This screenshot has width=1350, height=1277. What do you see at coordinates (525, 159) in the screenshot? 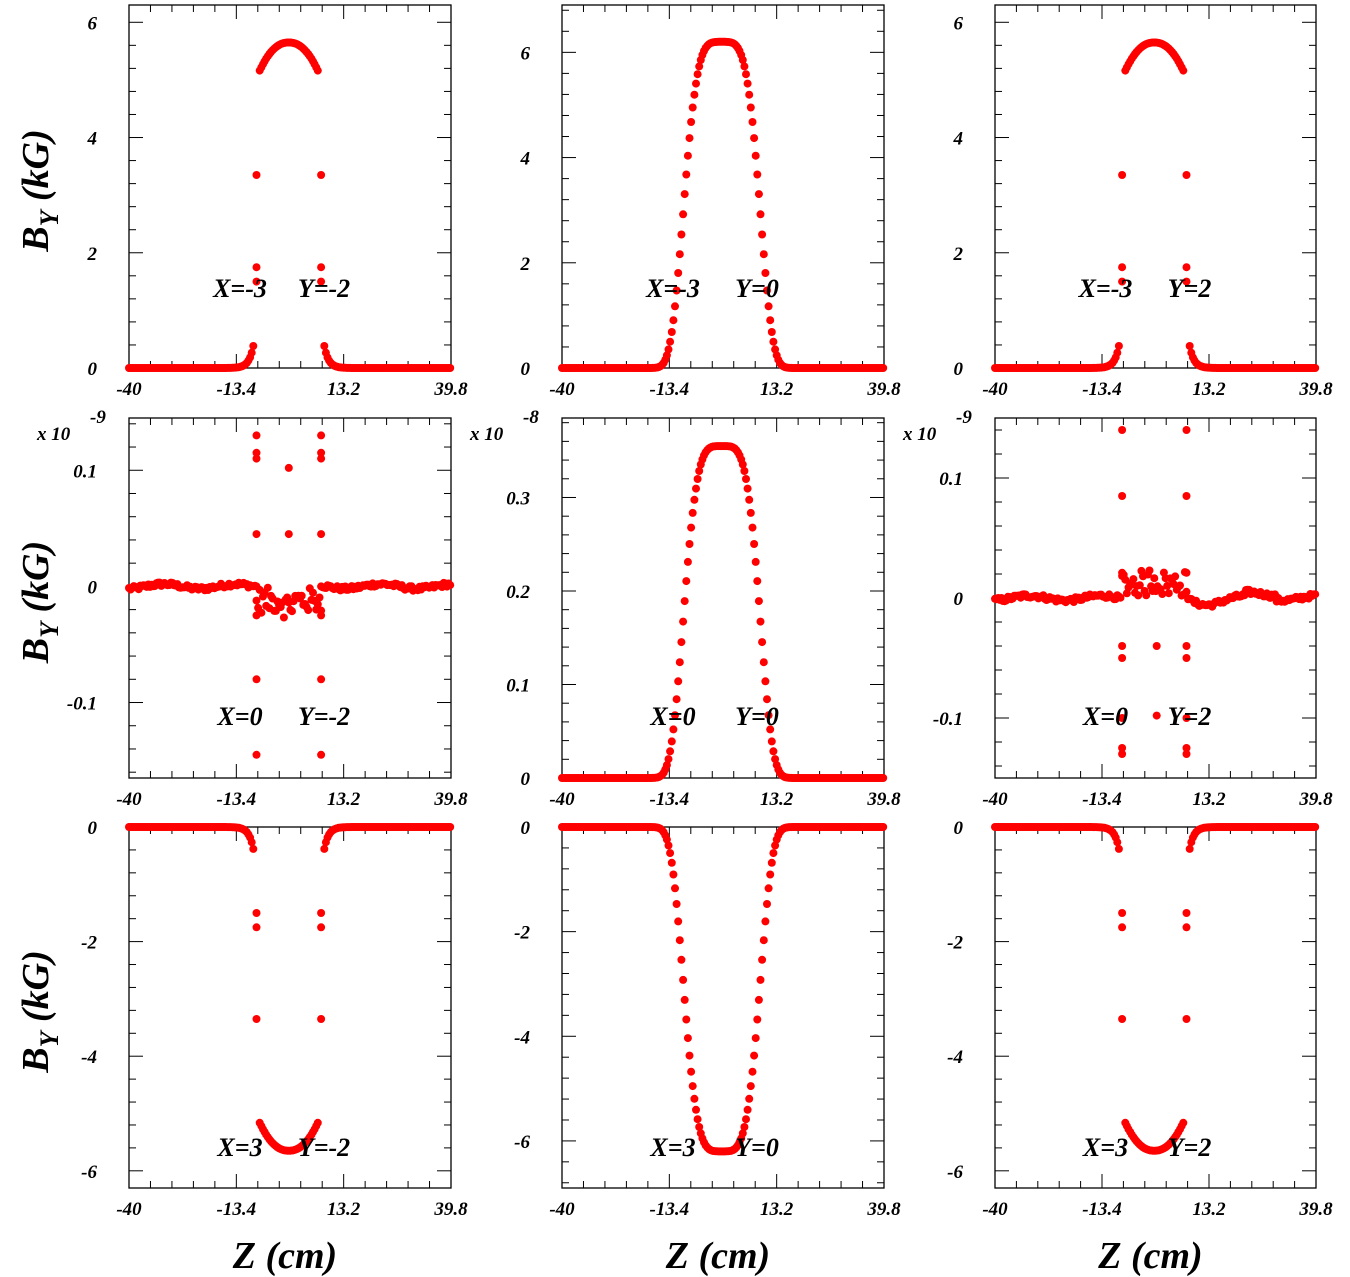
I see `y-tick-label: 4` at bounding box center [525, 159].